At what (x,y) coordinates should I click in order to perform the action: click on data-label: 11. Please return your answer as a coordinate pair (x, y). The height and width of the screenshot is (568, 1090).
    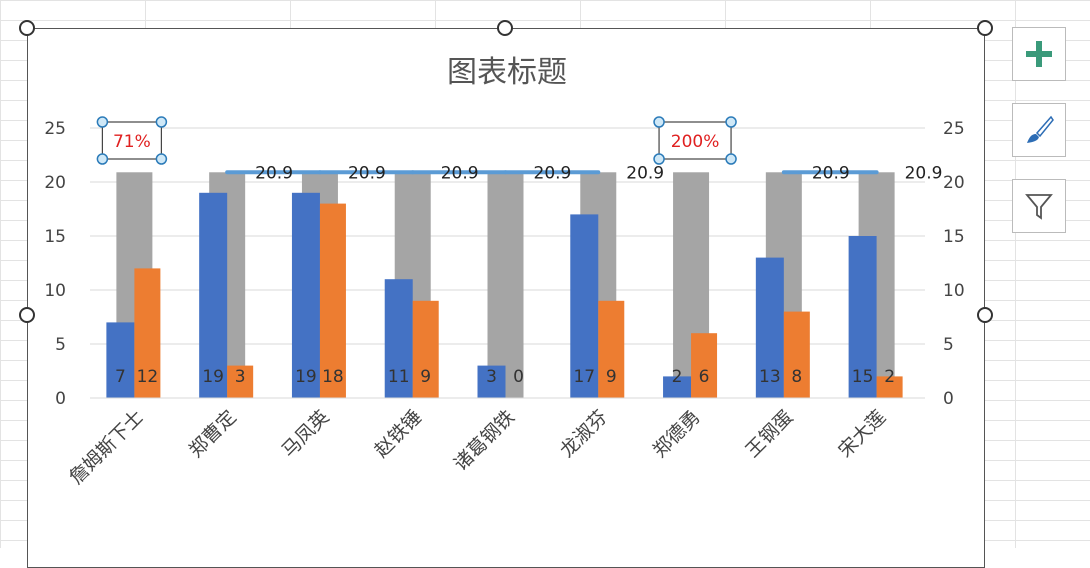
    Looking at the image, I should click on (399, 377).